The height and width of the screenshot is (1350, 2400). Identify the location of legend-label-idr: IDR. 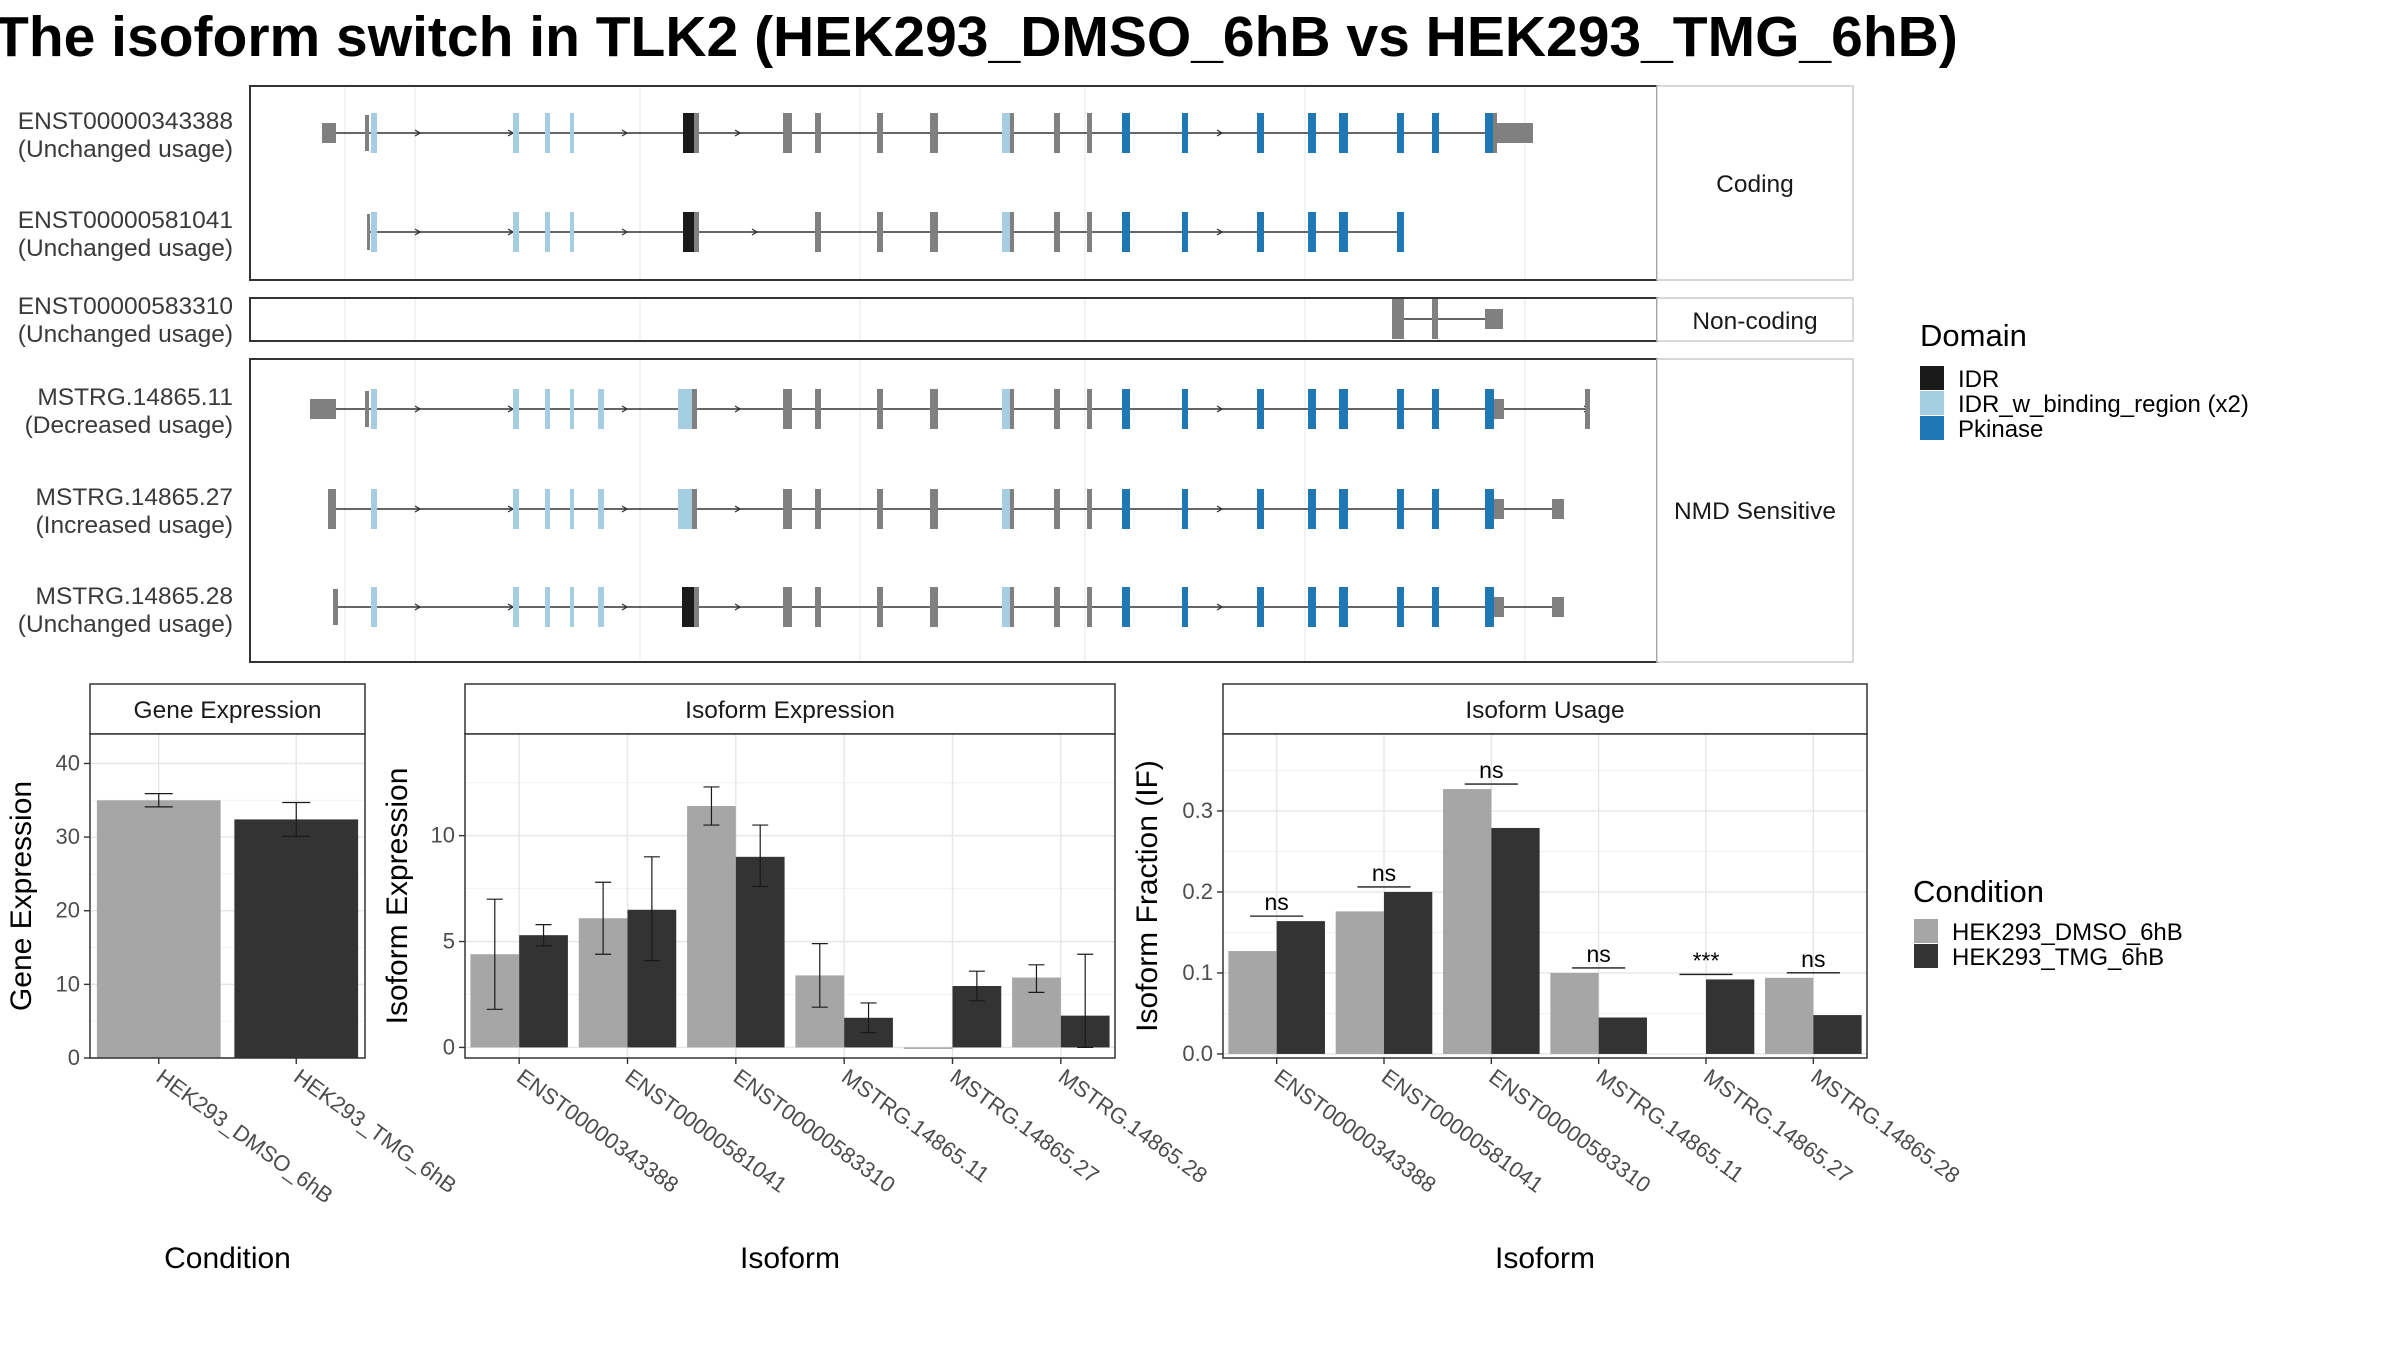
(1978, 379).